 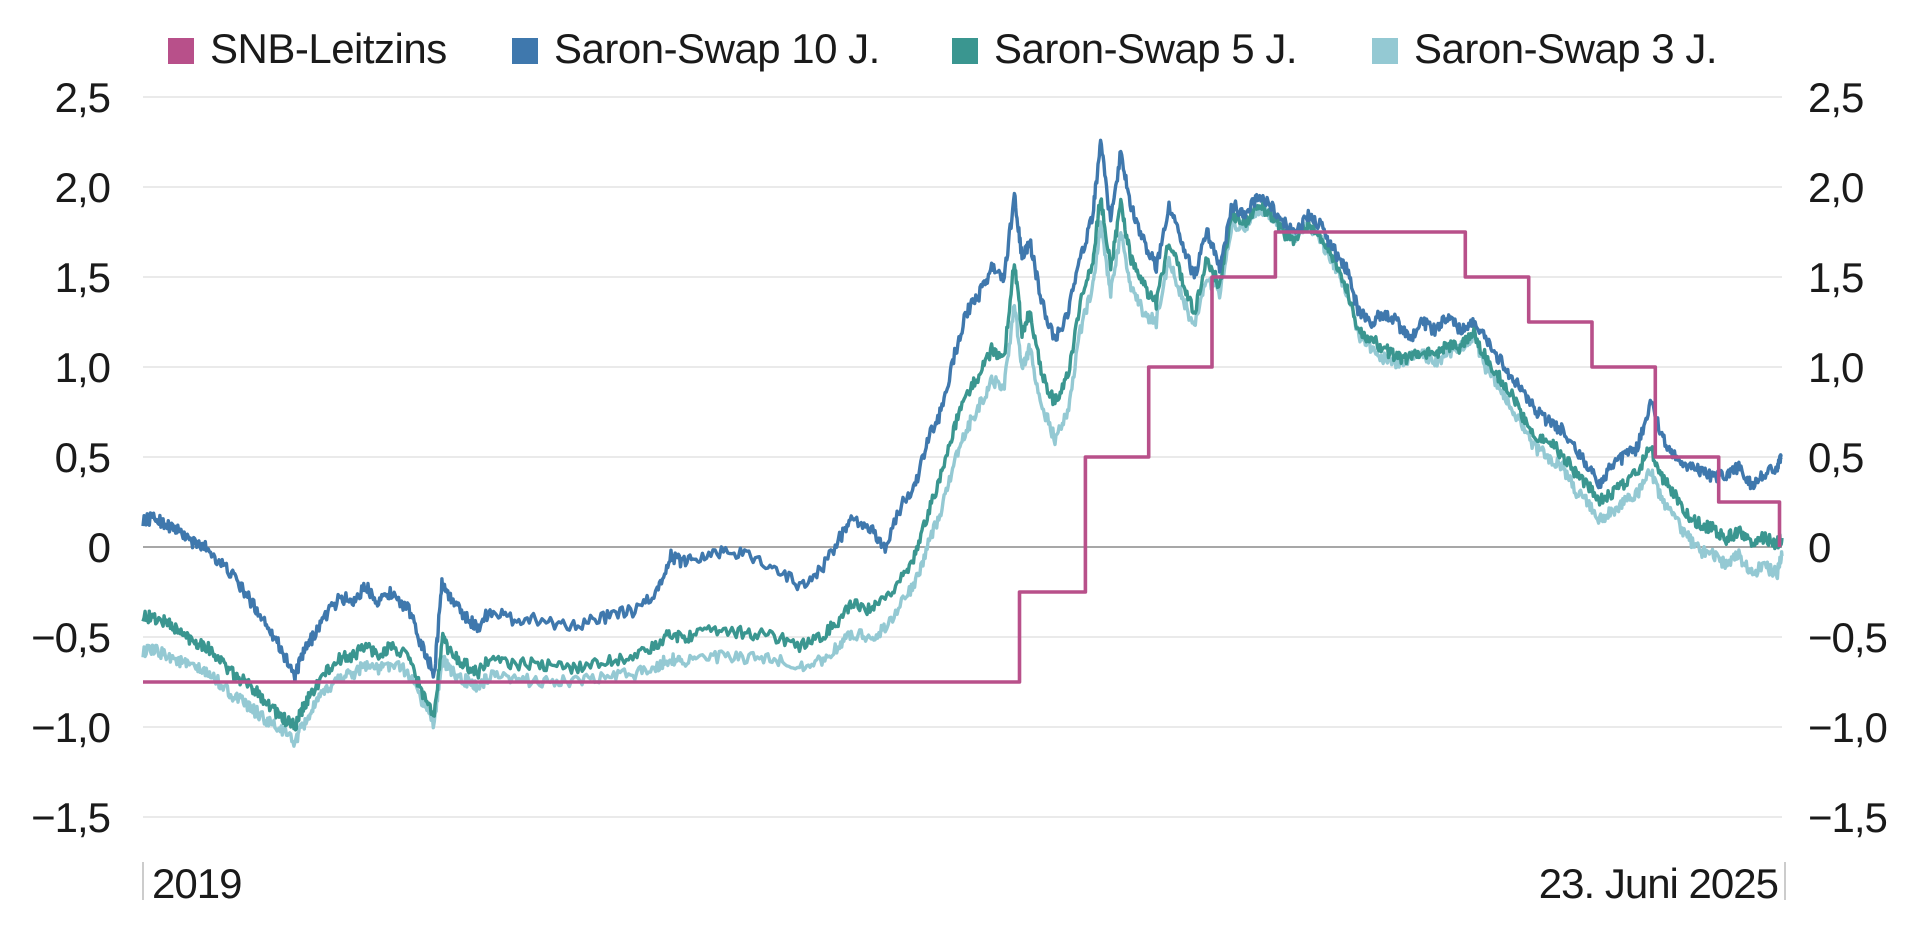 What do you see at coordinates (82, 277) in the screenshot?
I see `y-tick-label-left: 1,5` at bounding box center [82, 277].